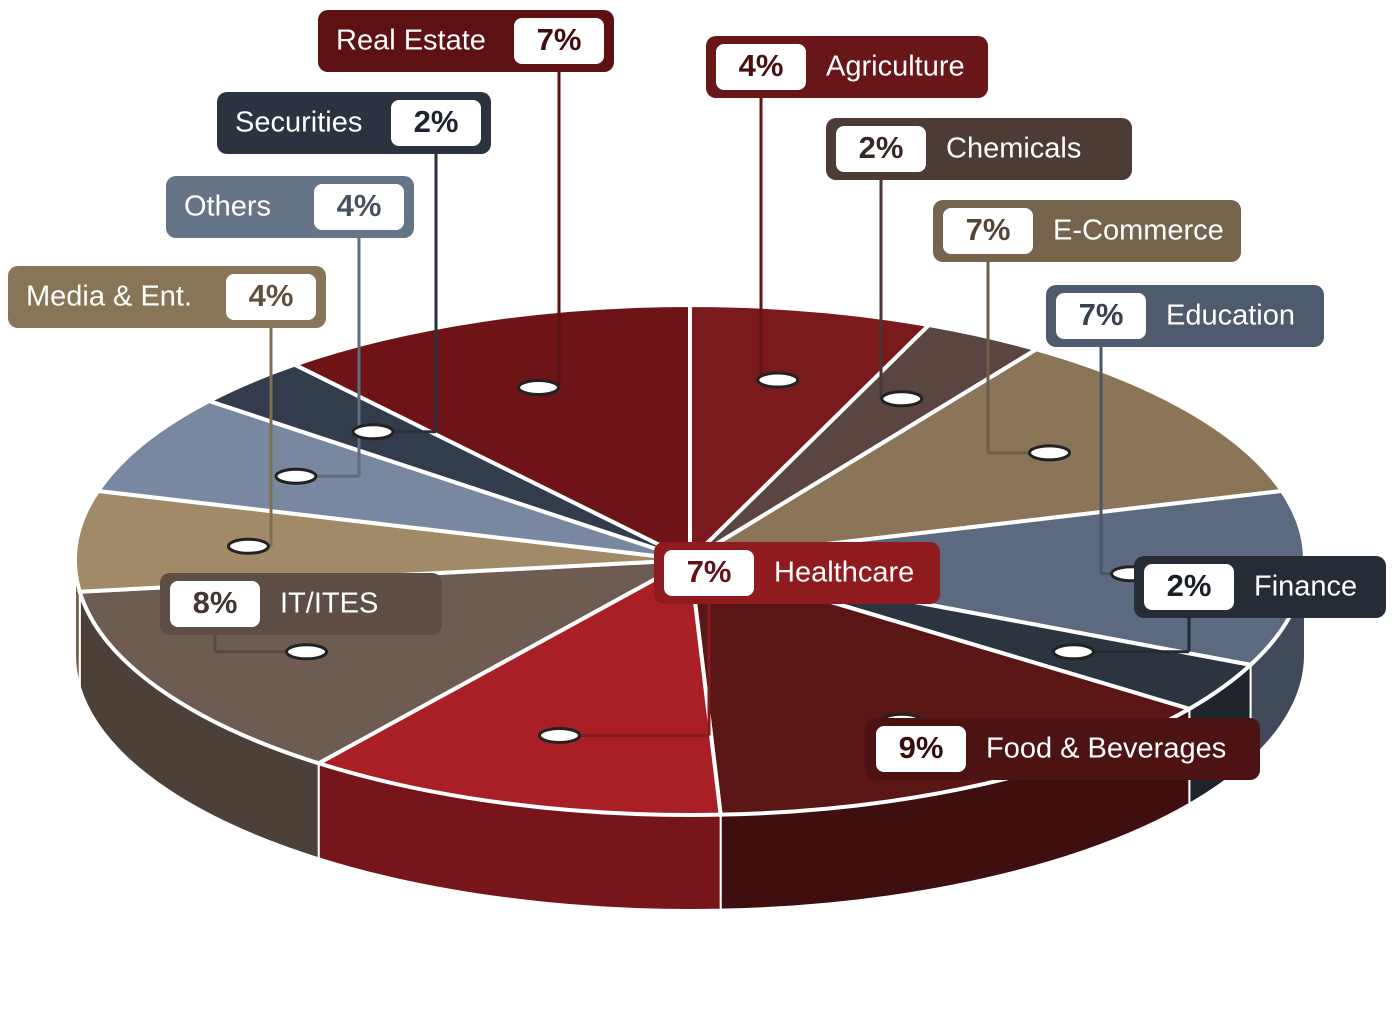 This screenshot has width=1397, height=1027. Describe the element at coordinates (1013, 149) in the screenshot. I see `category-label: Chemicals` at that location.